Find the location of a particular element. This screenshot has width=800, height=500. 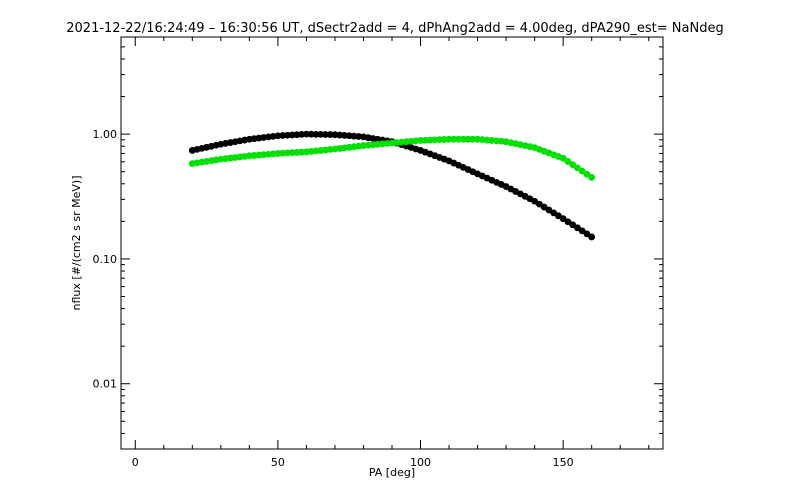

x-tick-label: 150 is located at coordinates (563, 462).